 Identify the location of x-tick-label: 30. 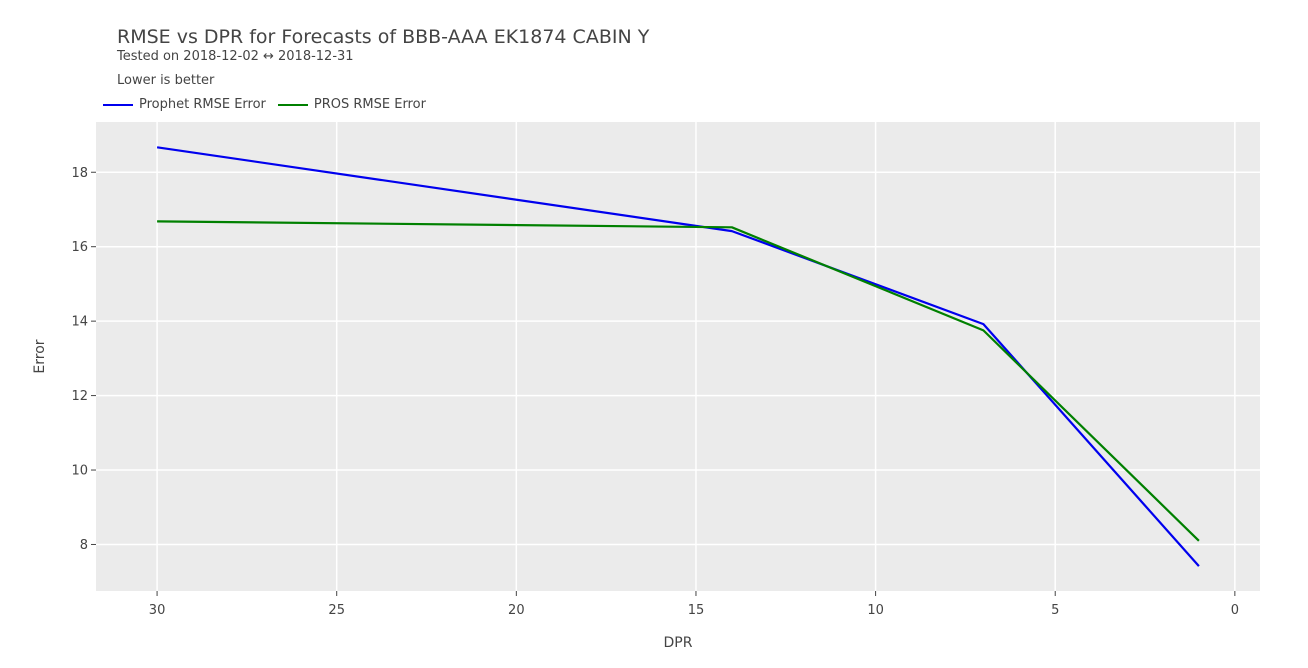
(157, 610).